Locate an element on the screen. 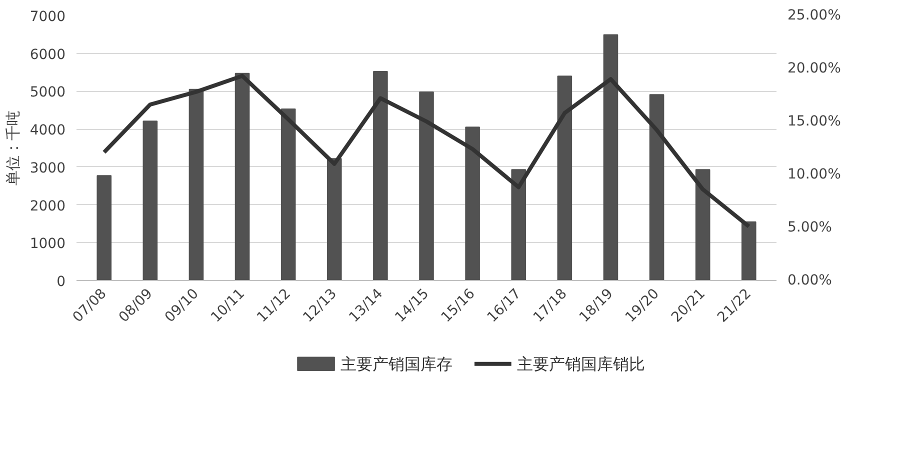 This screenshot has width=900, height=470. y-tick-label: 2000 is located at coordinates (48, 206).